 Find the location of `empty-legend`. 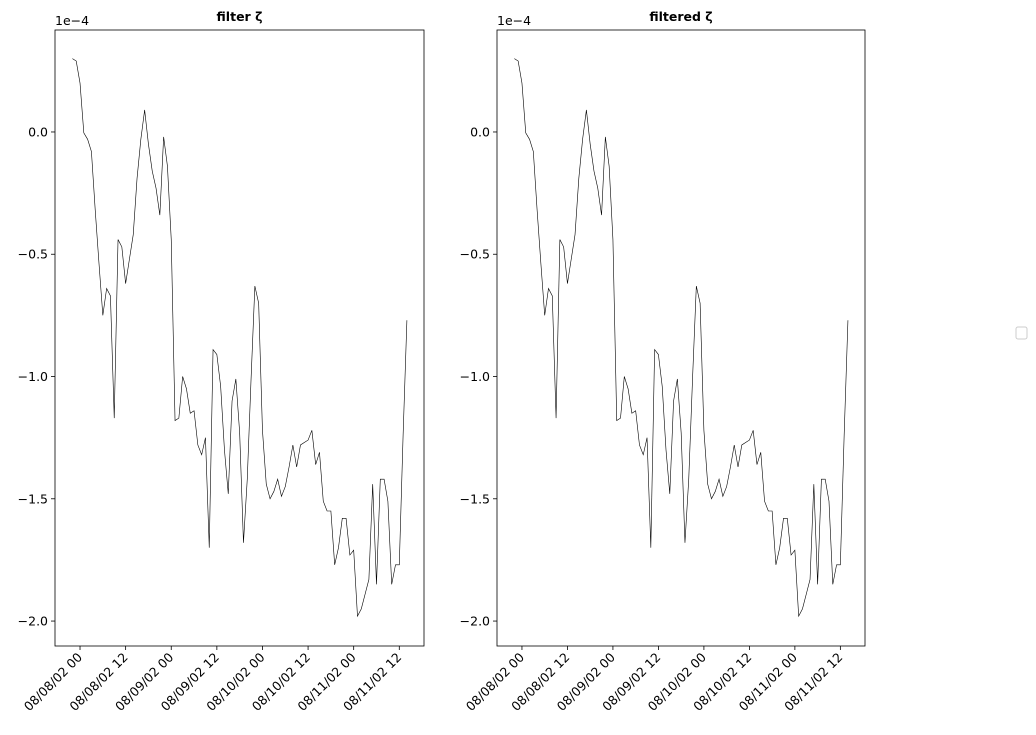

empty-legend is located at coordinates (1021, 333).